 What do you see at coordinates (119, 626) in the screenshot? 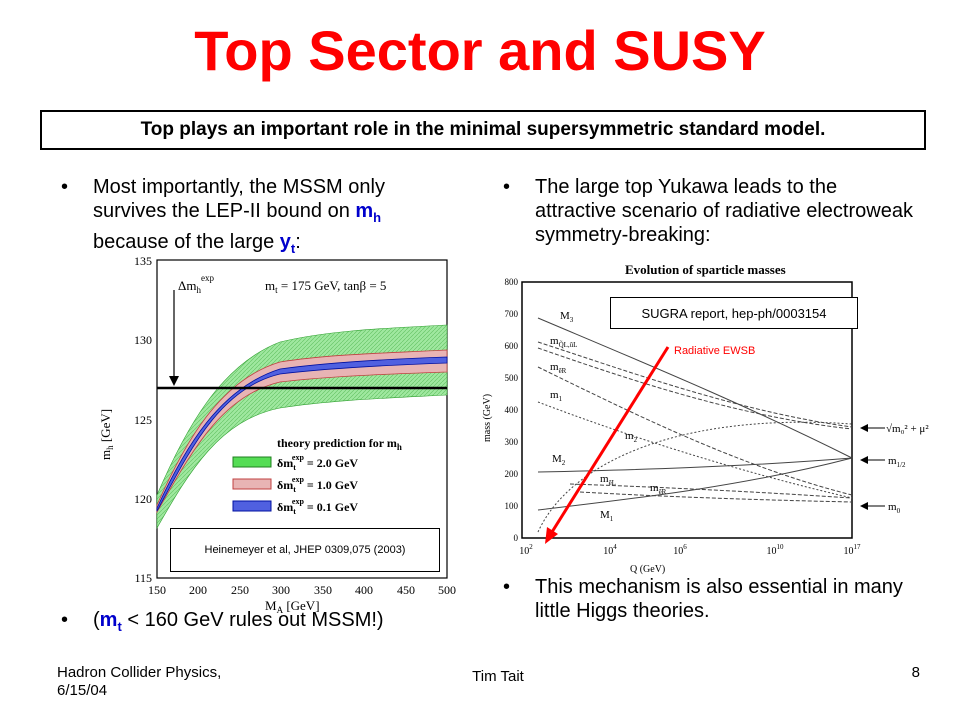
I see `t-sub: t` at bounding box center [119, 626].